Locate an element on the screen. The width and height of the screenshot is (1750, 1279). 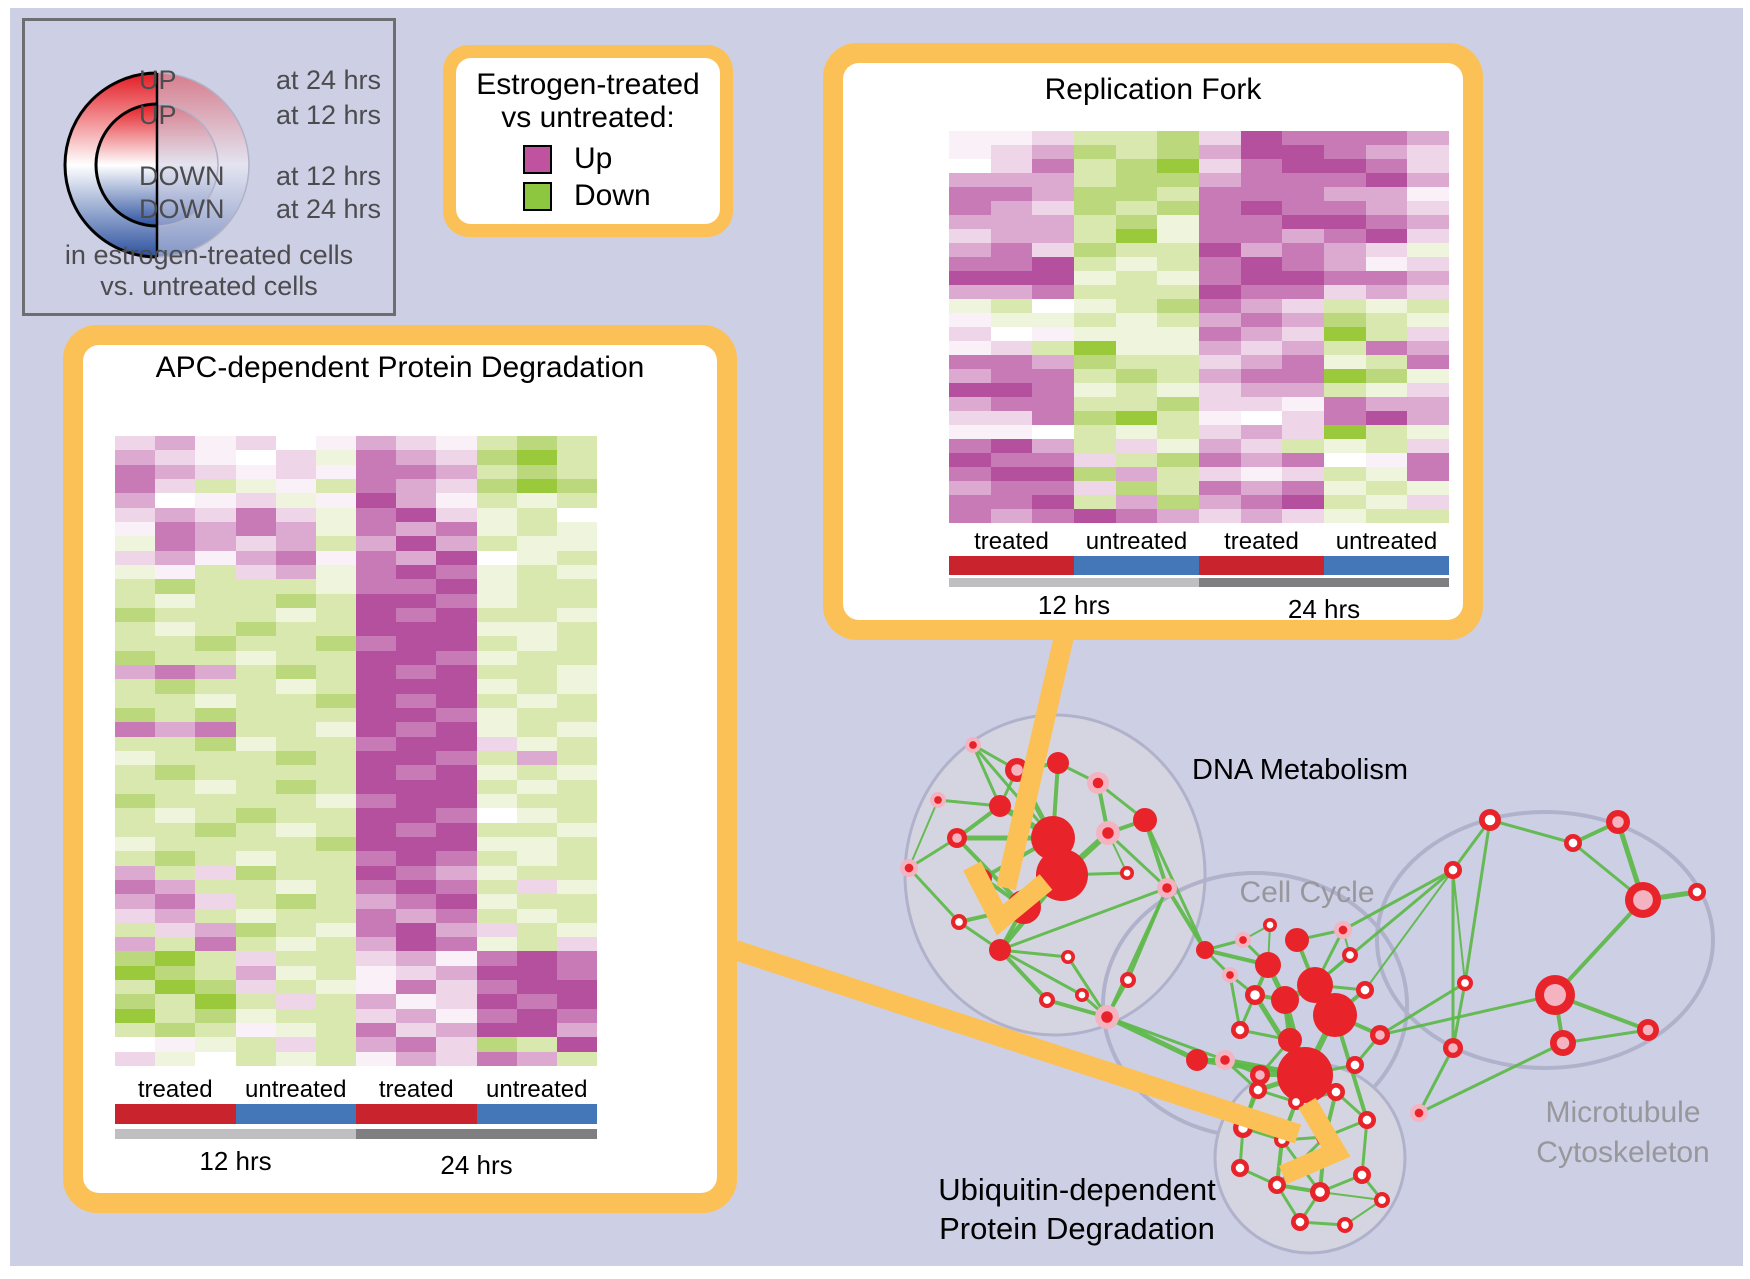
callout-arrow-head is located at coordinates (1315, 1141).